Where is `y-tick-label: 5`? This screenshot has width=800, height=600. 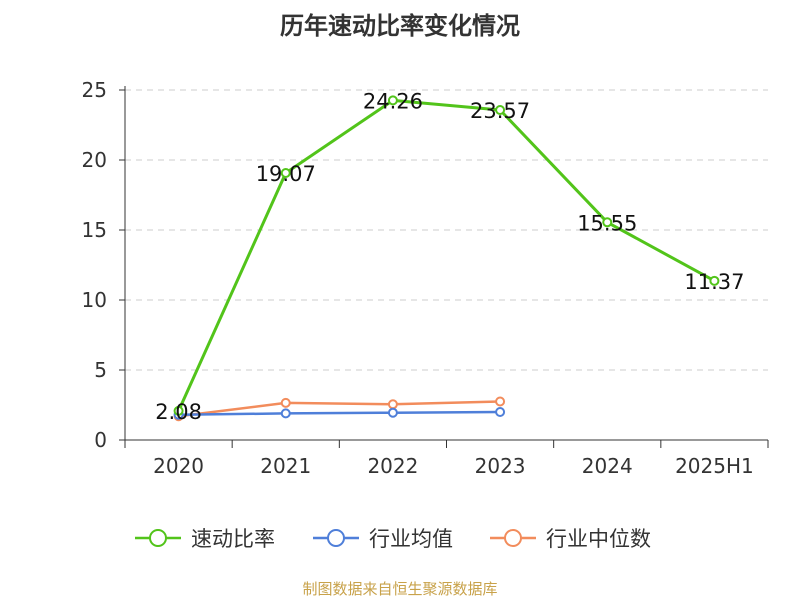
y-tick-label: 5 is located at coordinates (100, 370).